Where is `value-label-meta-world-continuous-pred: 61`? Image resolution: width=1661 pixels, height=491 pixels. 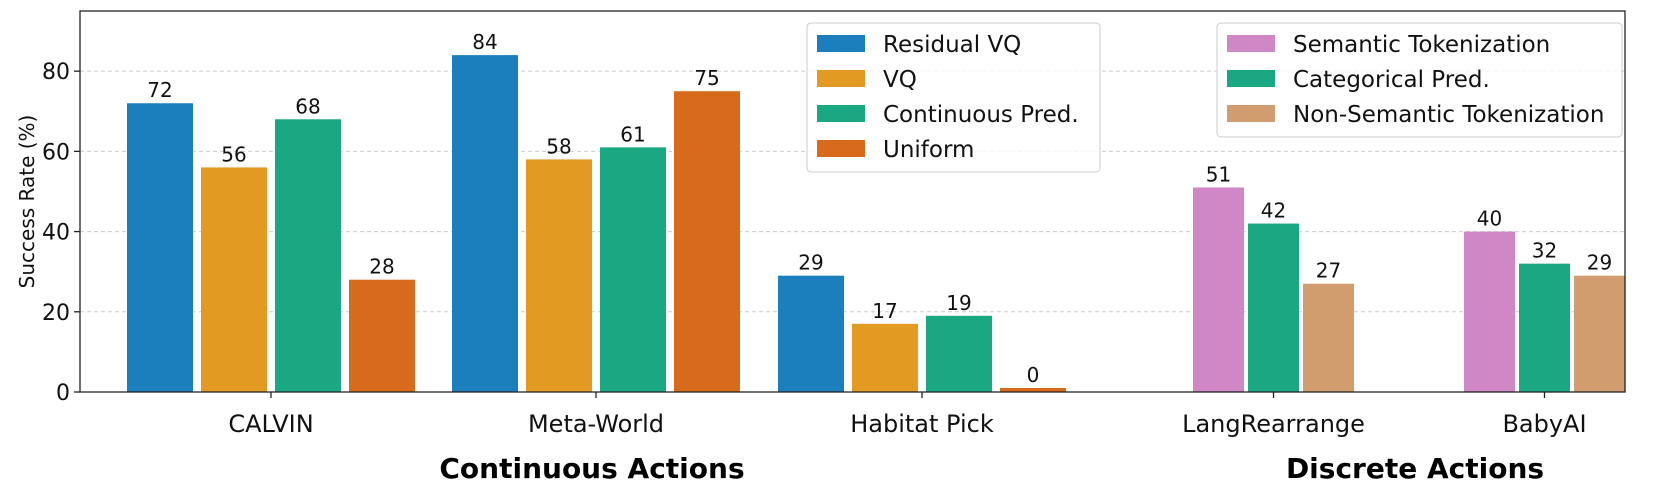
value-label-meta-world-continuous-pred: 61 is located at coordinates (632, 134).